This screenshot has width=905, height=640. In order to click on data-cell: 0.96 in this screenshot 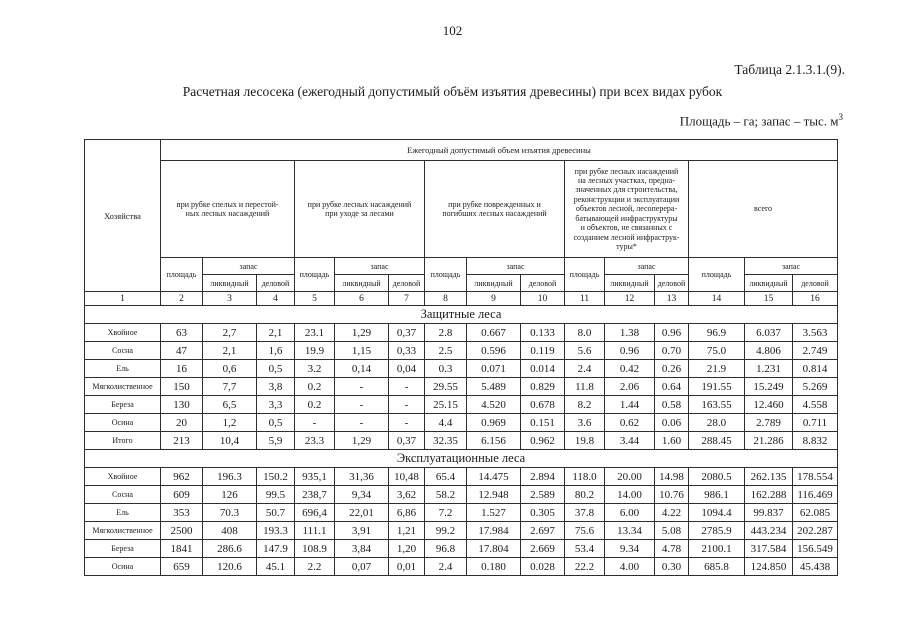, I will do `click(629, 350)`.